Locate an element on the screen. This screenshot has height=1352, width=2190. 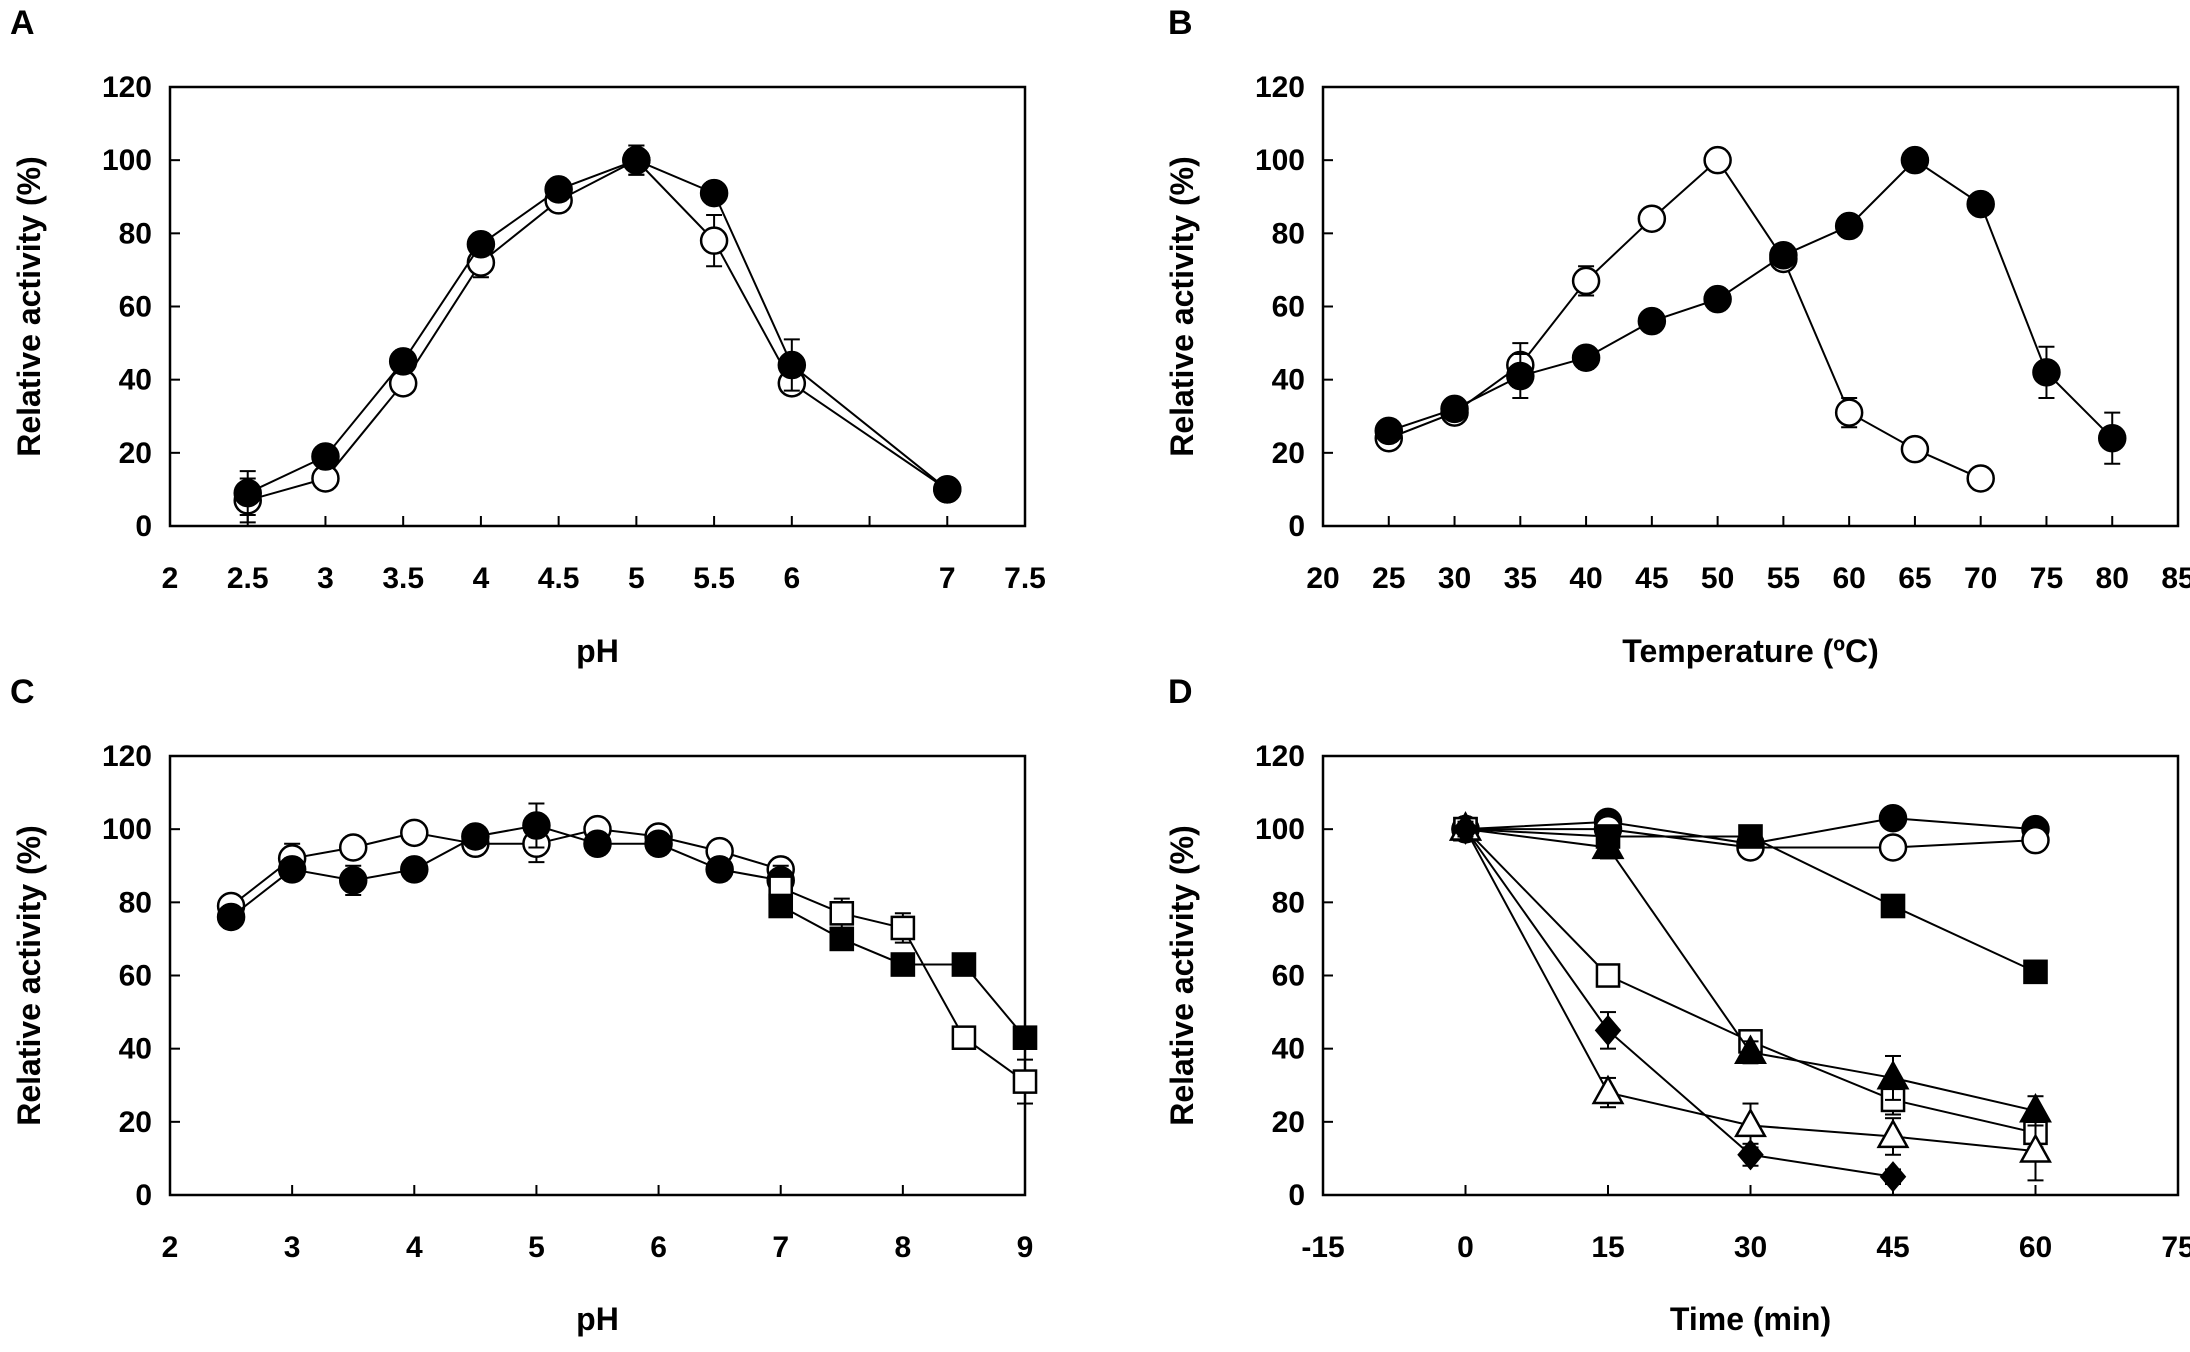
x-tick-label: 0 is located at coordinates (1465, 1247).